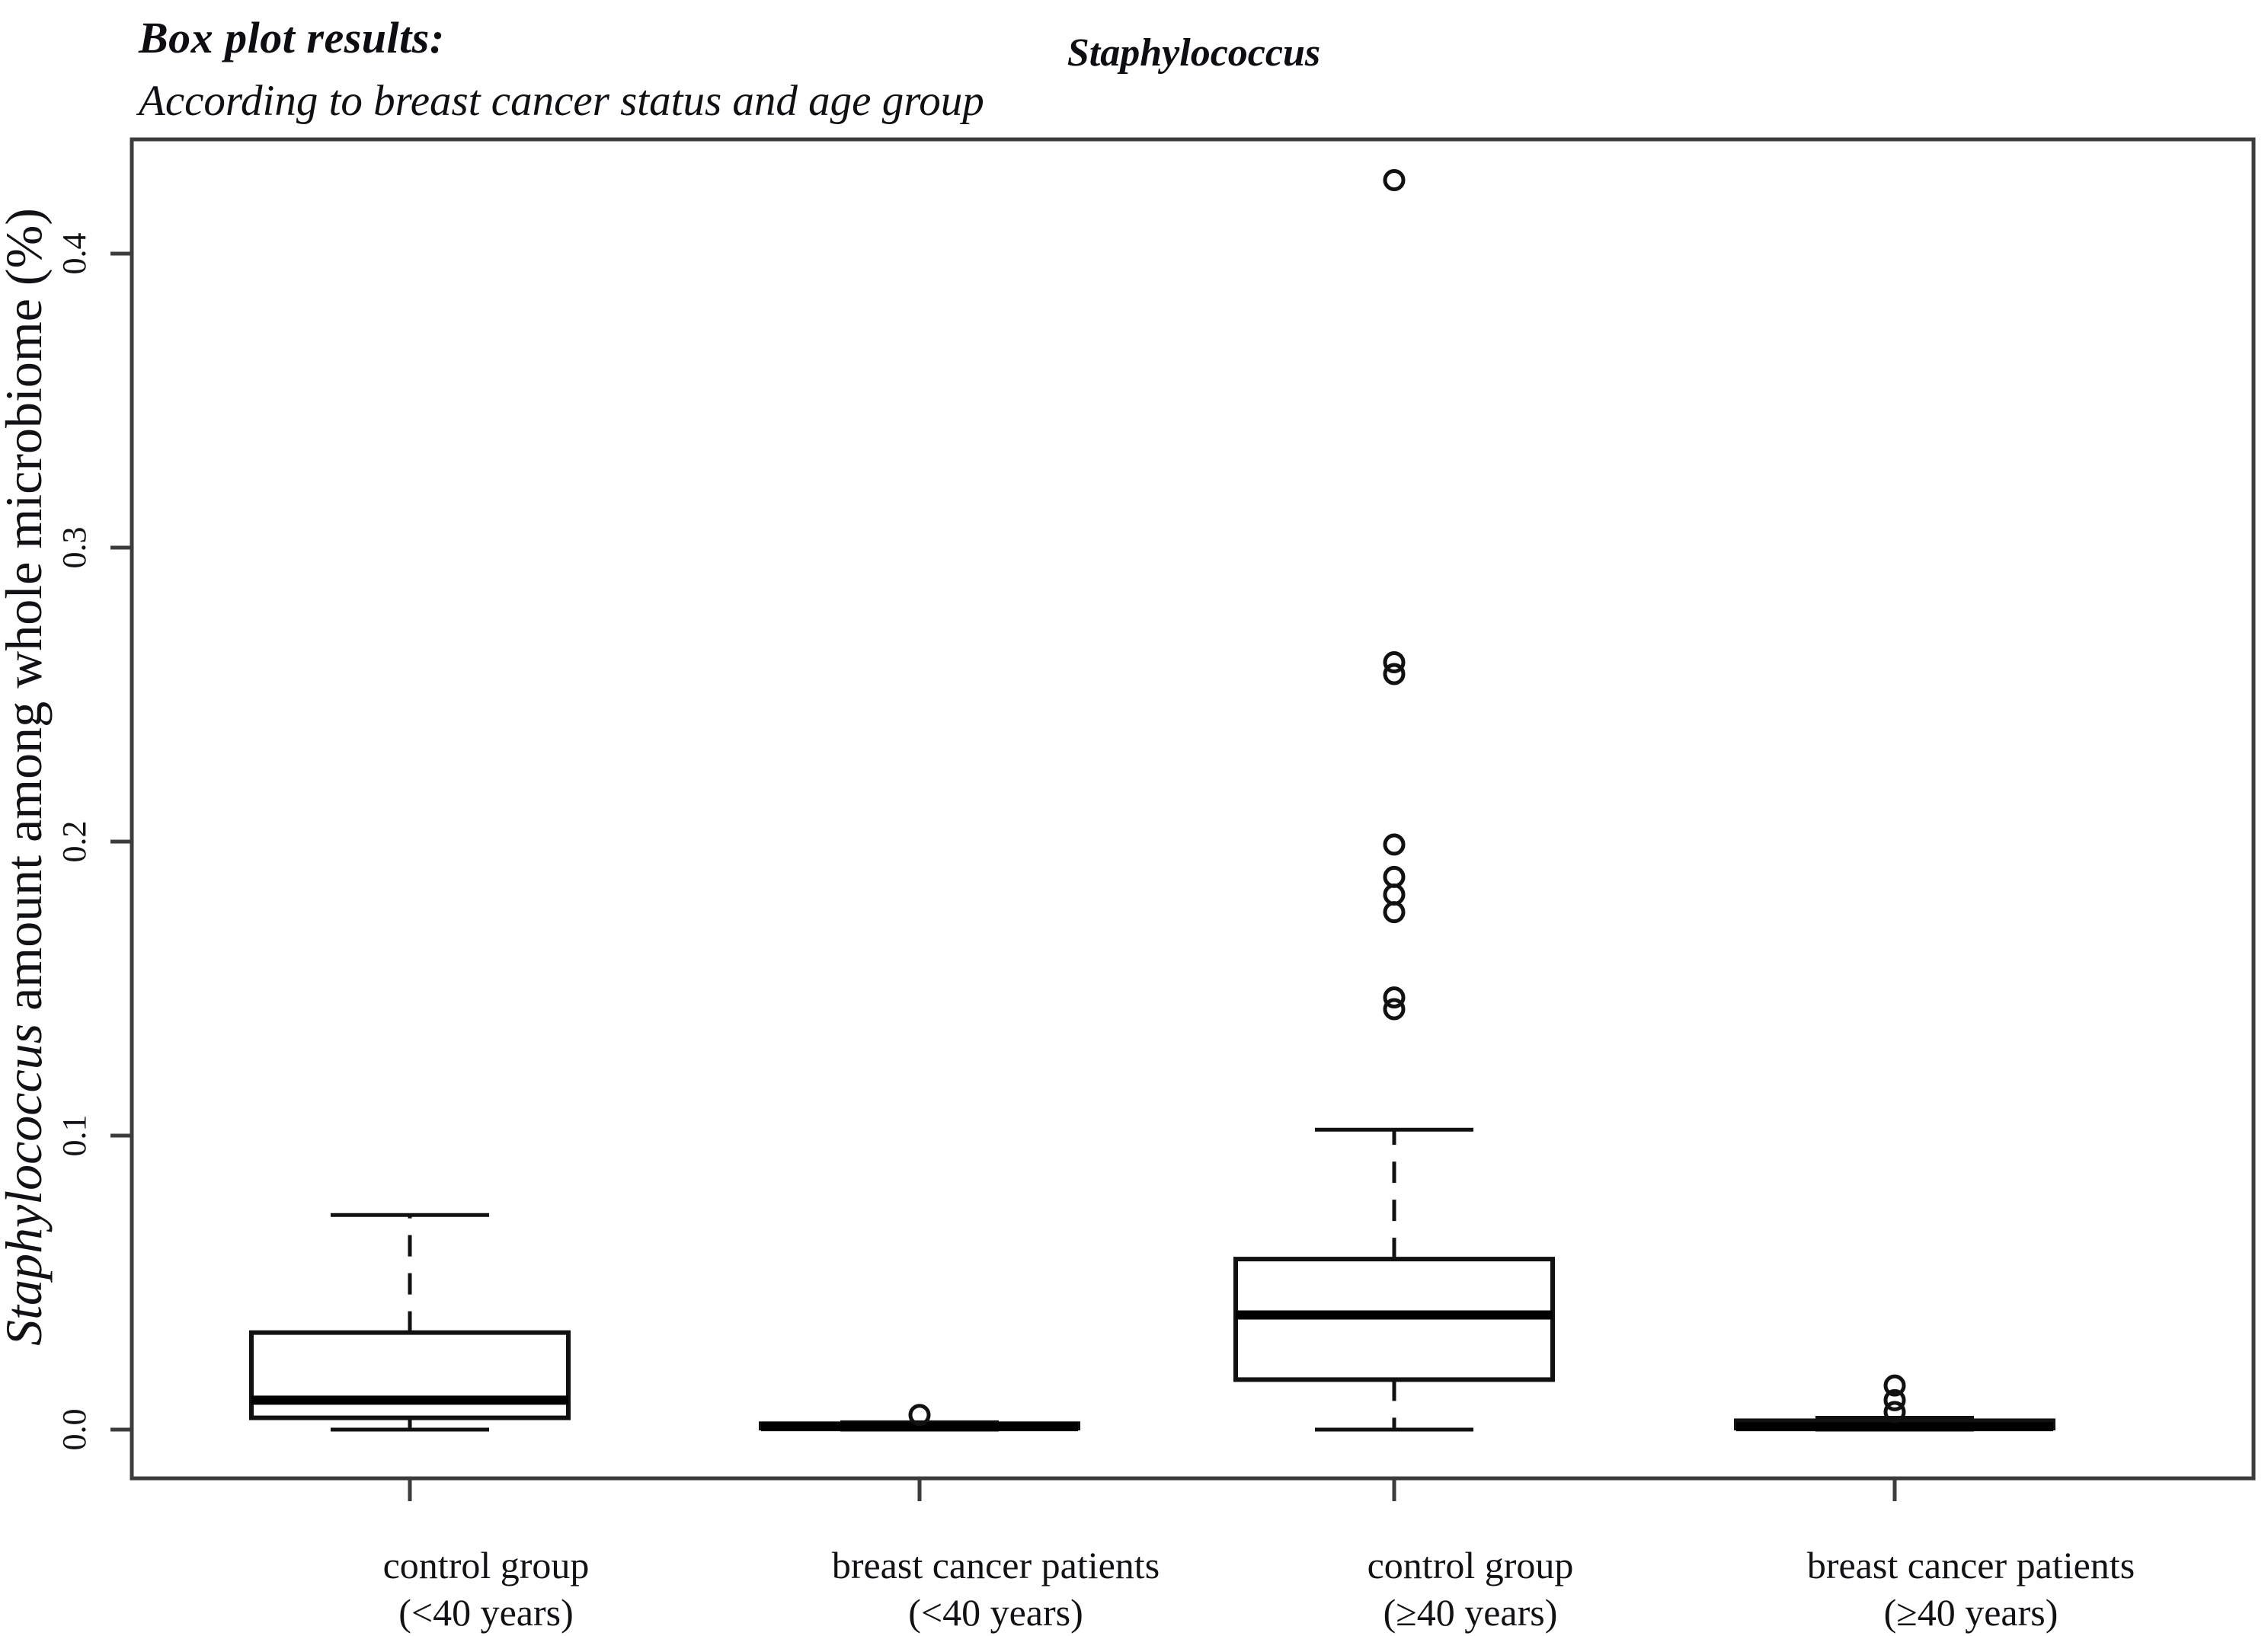  What do you see at coordinates (1934, 1504) in the screenshot?
I see `box-group-4: breast cancer patients (≥40 years)` at bounding box center [1934, 1504].